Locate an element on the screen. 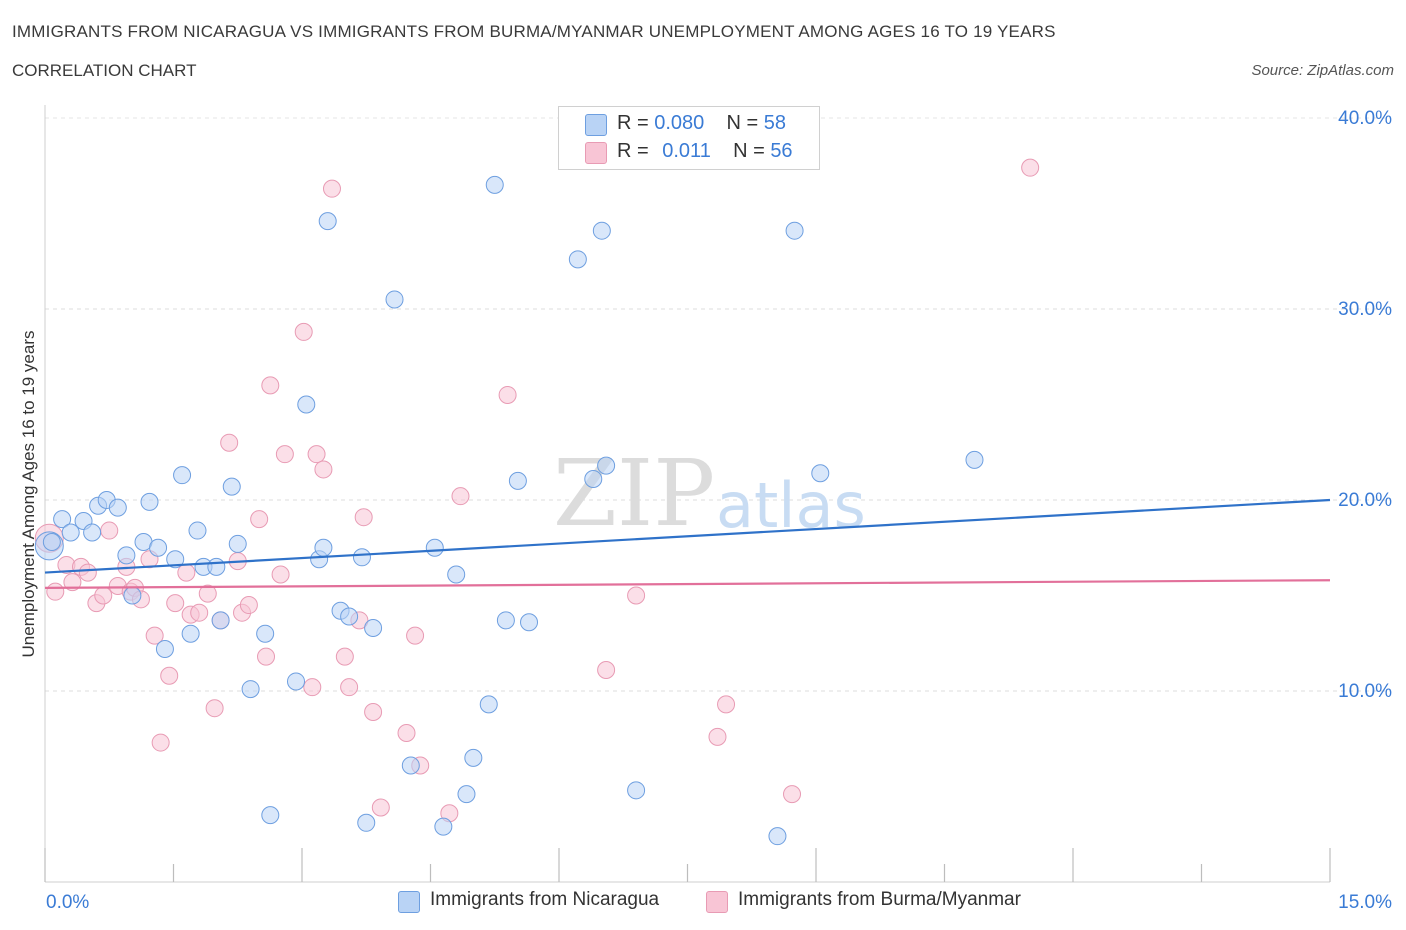 This screenshot has width=1406, height=930. bottom-legend-swatch-burma is located at coordinates (717, 902).